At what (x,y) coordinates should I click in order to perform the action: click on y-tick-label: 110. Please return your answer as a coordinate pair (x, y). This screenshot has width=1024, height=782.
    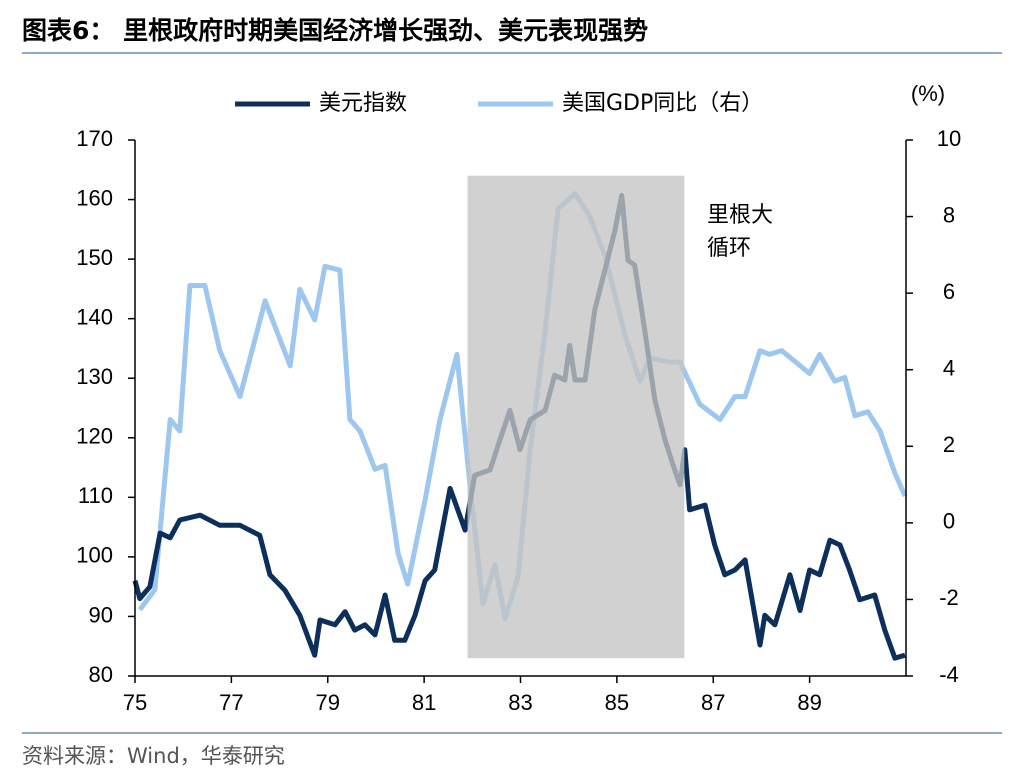
    Looking at the image, I should click on (95, 495).